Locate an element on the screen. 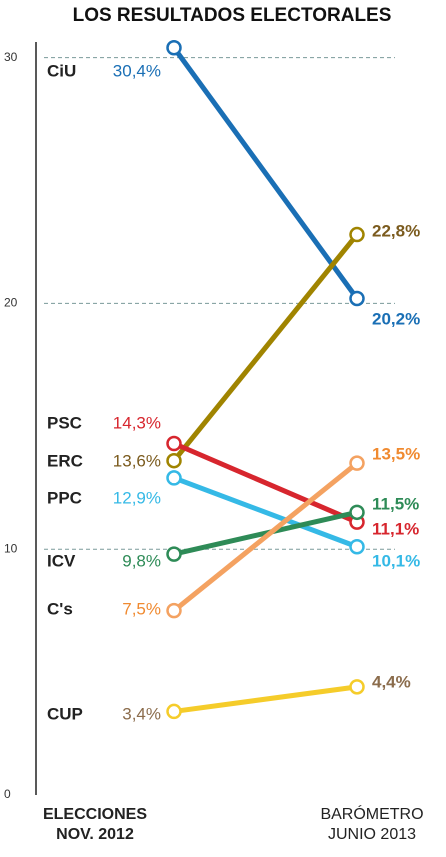 The image size is (446, 857). series-name: ERC is located at coordinates (65, 460).